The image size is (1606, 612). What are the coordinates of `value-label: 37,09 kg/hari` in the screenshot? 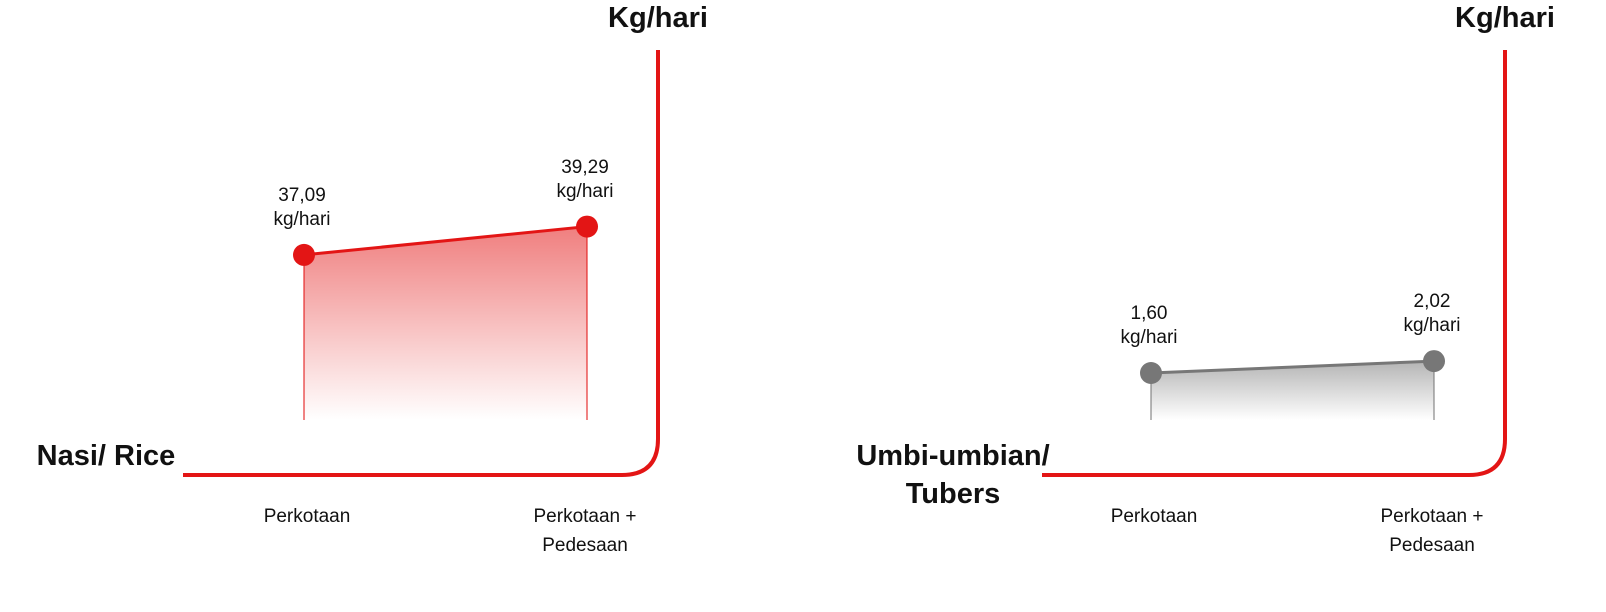 It's located at (302, 207).